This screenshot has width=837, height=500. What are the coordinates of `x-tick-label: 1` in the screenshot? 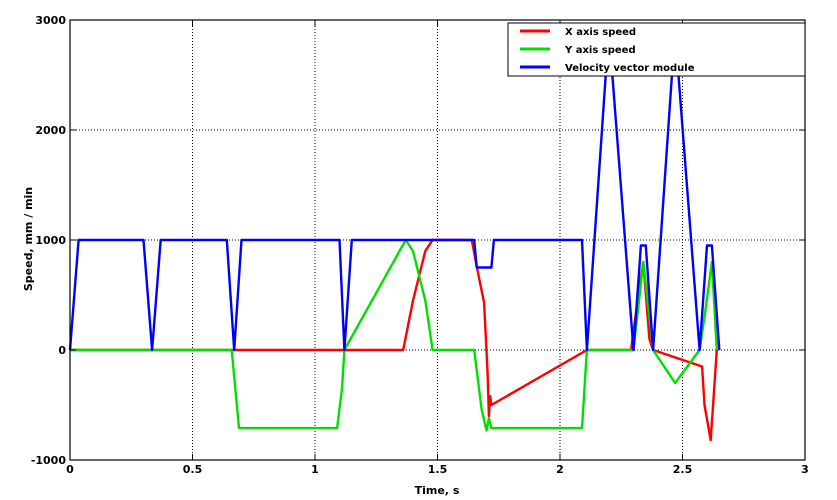 It's located at (315, 469).